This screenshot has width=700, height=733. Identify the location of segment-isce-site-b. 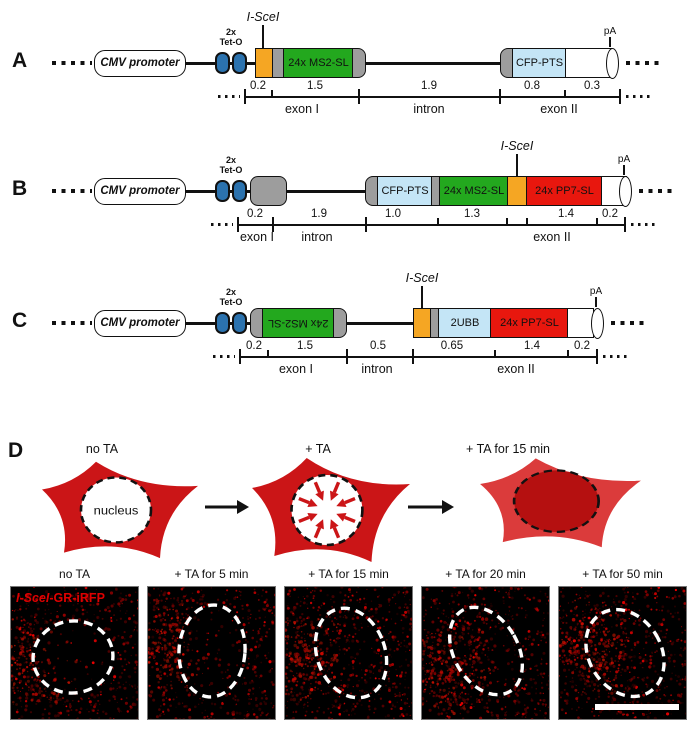
(517, 191).